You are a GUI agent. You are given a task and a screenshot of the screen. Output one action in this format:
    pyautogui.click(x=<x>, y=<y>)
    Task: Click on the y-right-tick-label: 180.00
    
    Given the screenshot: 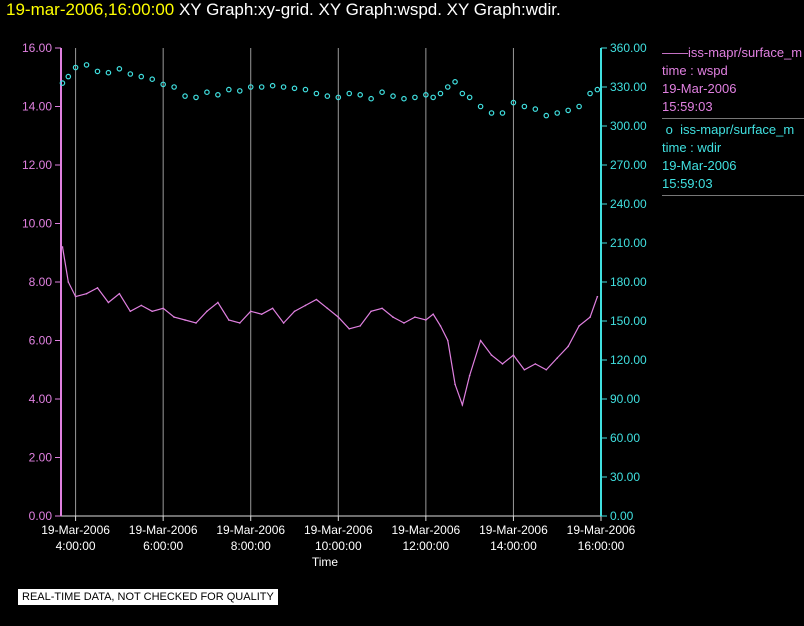 What is the action you would take?
    pyautogui.click(x=628, y=282)
    